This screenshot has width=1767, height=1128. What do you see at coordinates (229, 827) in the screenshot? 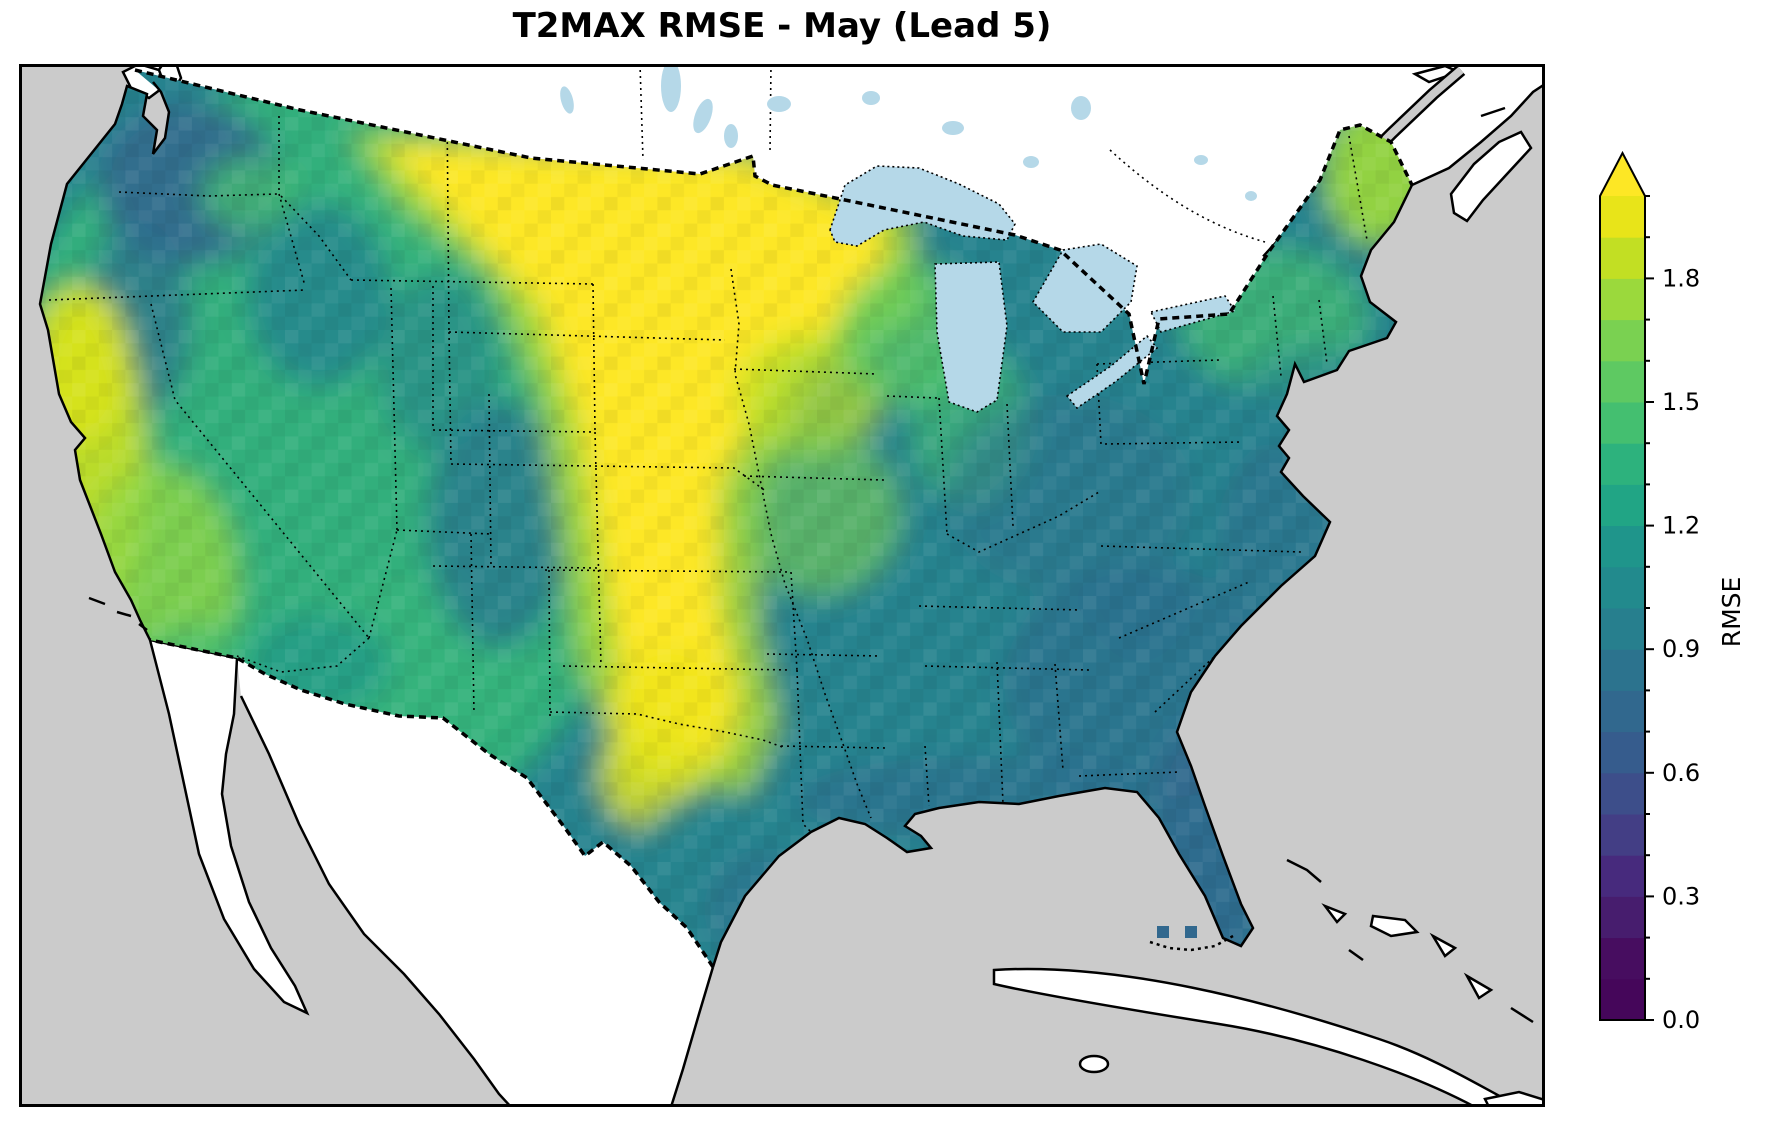
I see `baja-california` at bounding box center [229, 827].